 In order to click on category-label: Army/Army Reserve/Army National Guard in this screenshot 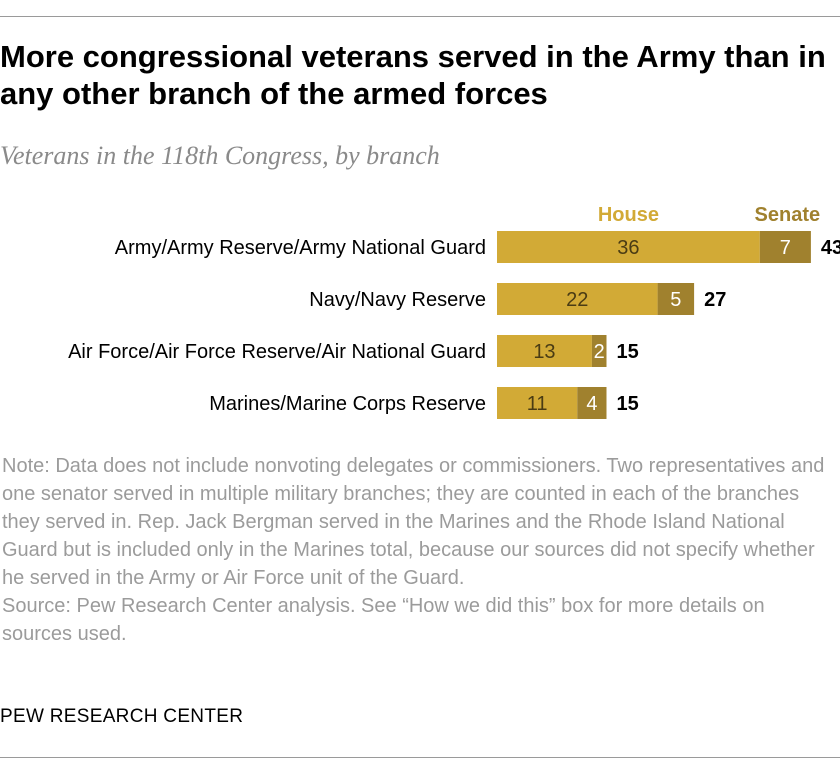, I will do `click(300, 248)`.